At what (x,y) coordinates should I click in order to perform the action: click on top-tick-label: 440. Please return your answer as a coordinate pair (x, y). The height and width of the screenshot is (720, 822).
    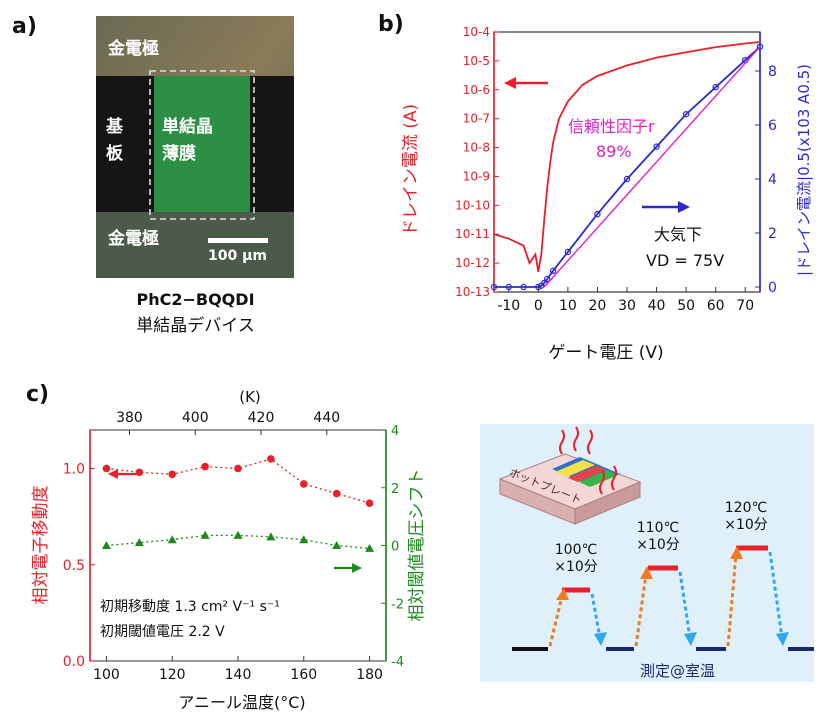
    Looking at the image, I should click on (326, 418).